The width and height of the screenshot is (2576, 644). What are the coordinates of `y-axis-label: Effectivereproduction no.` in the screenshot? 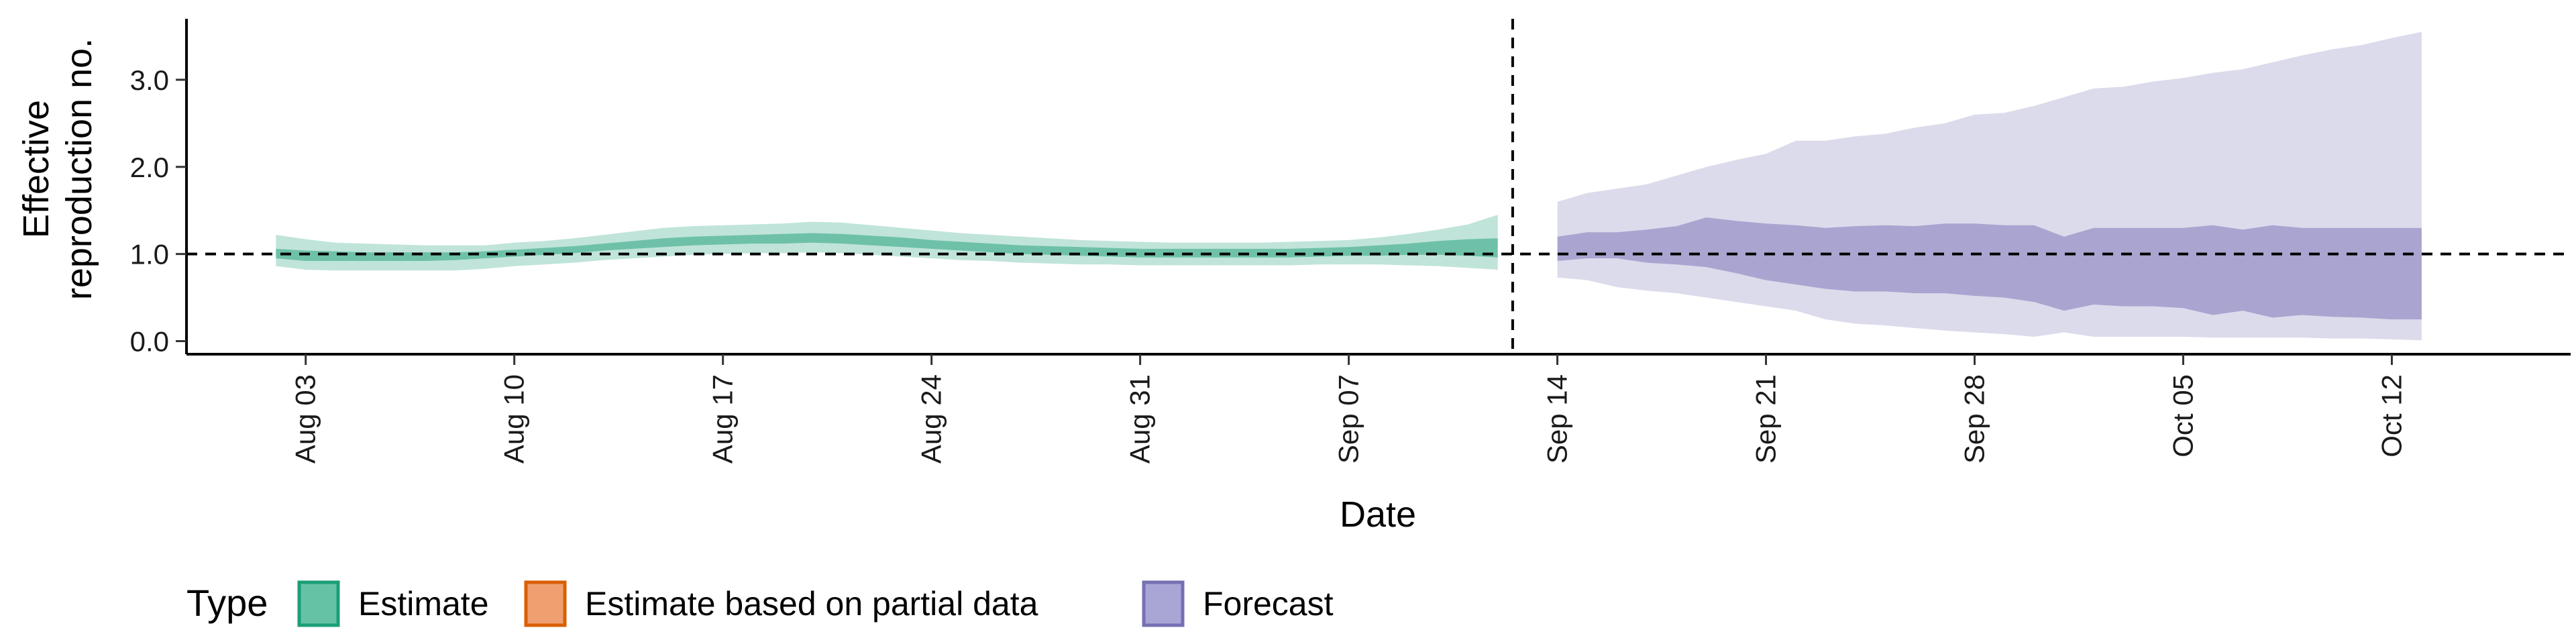 It's located at (57, 169).